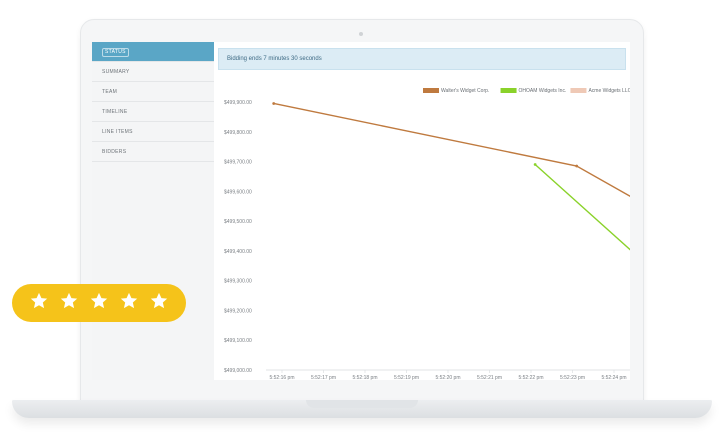  What do you see at coordinates (110, 92) in the screenshot?
I see `sidebar-item-label: TEAM` at bounding box center [110, 92].